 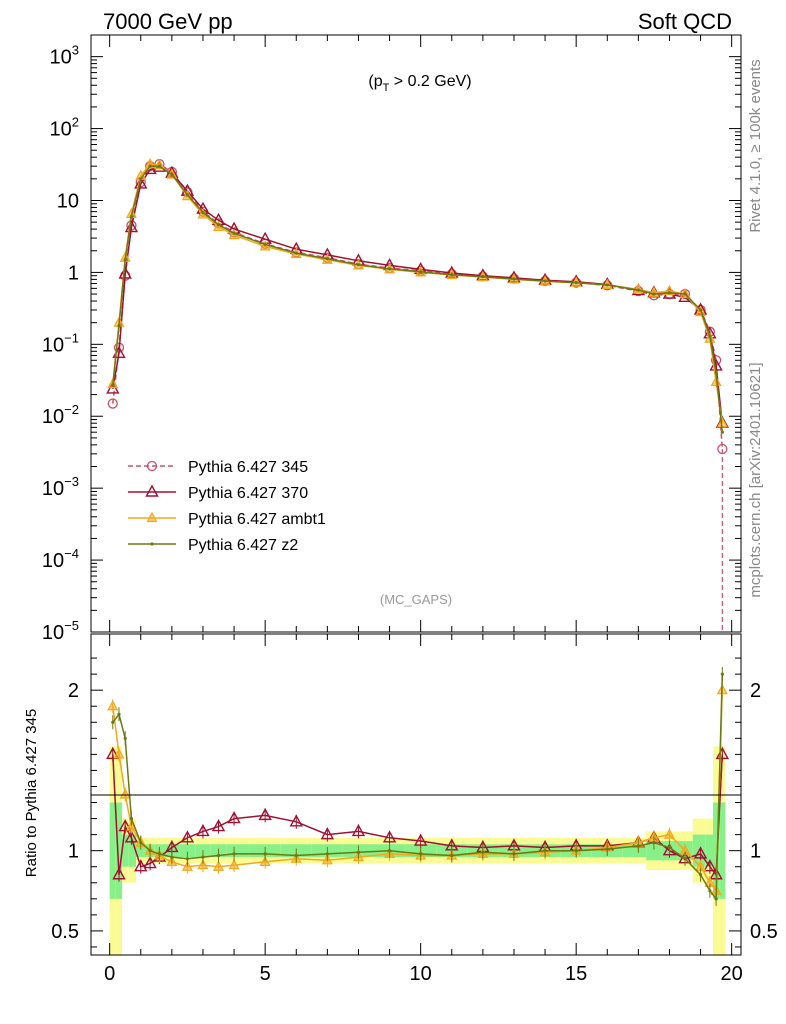 I want to click on ratio-y-ticklabel: 1, so click(x=73, y=852).